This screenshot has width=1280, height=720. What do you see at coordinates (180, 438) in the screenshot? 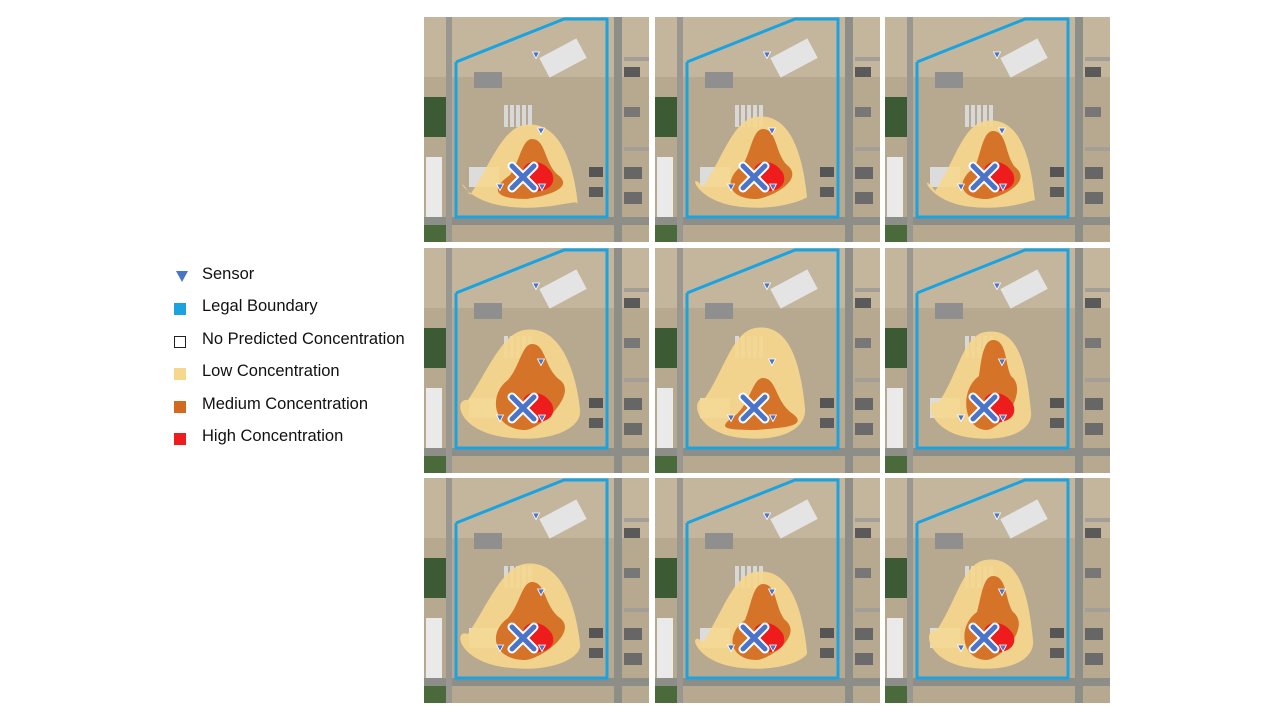
I see `high-concentration-swatch` at bounding box center [180, 438].